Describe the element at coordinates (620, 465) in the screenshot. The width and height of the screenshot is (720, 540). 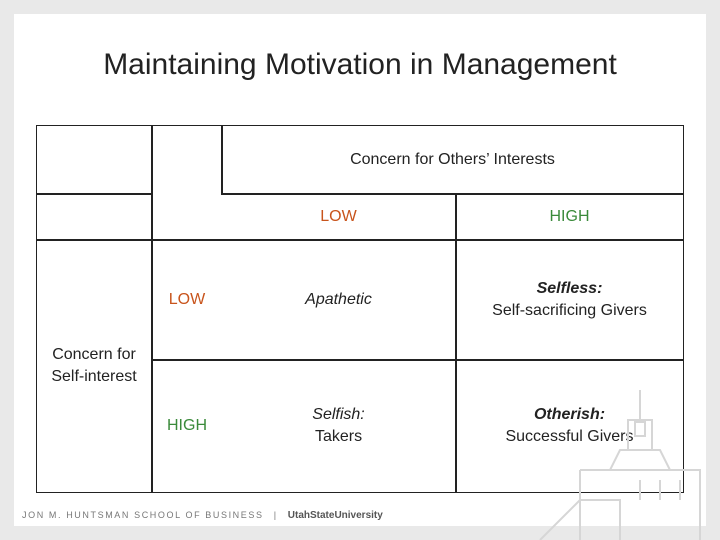
I see `building-watermark-icon` at that location.